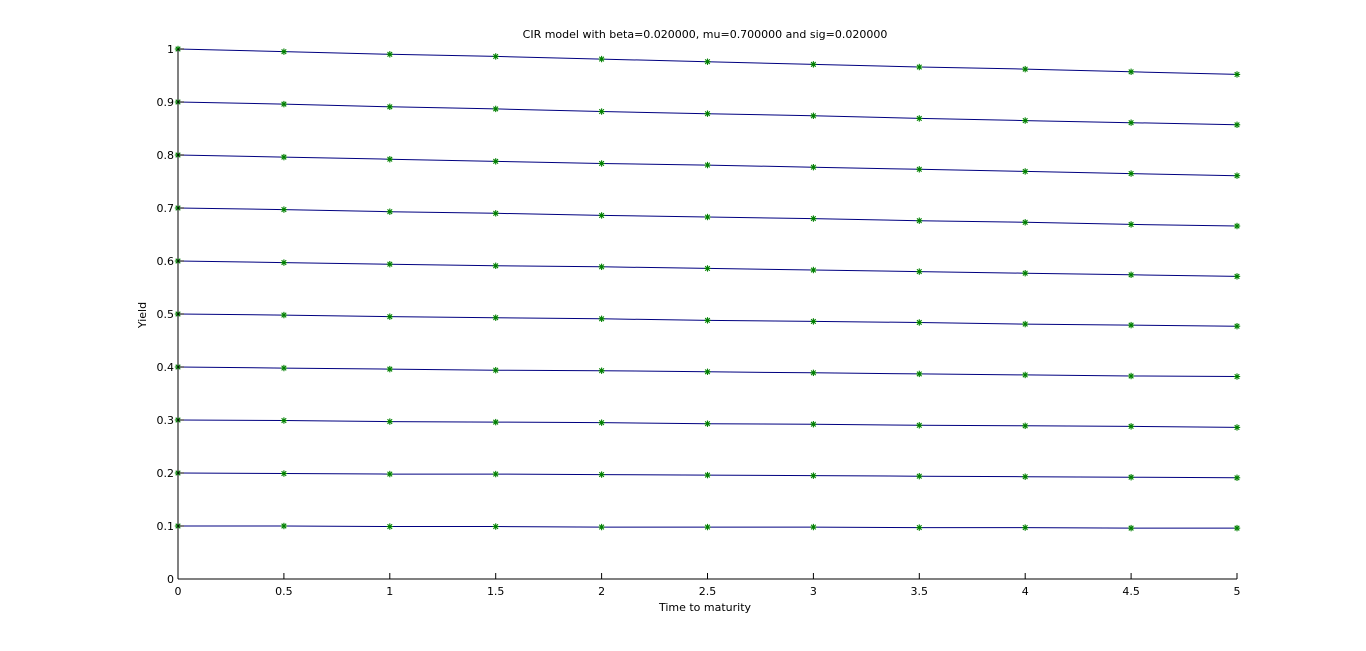  Describe the element at coordinates (166, 261) in the screenshot. I see `y-tick-label: 0.6` at that location.